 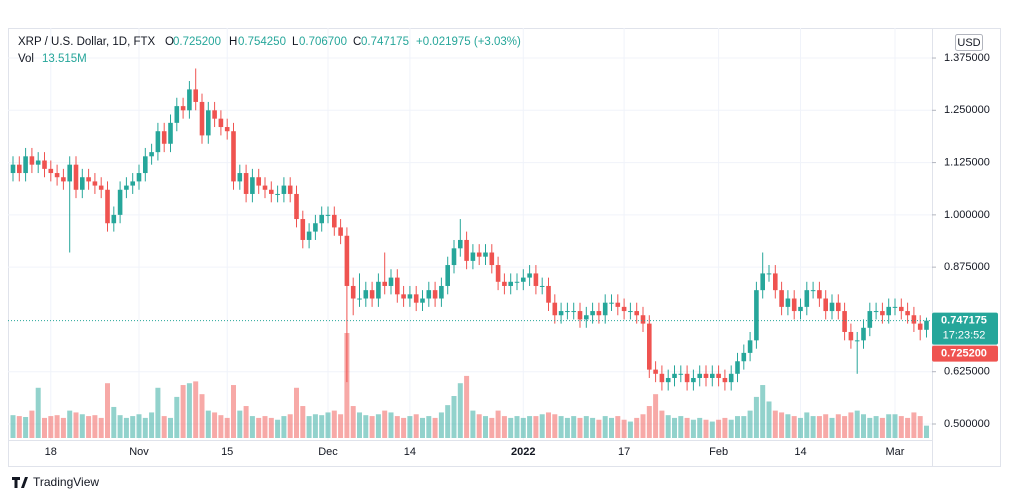 I want to click on x-tick-label: Mar, so click(x=895, y=452).